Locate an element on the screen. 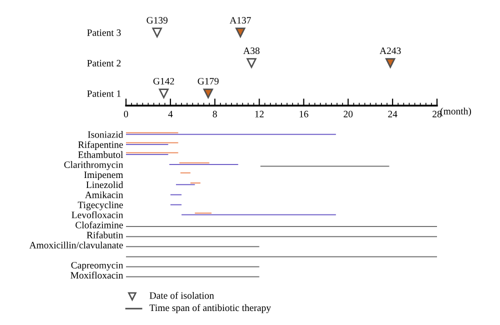 Image resolution: width=500 pixels, height=325 pixels. x-tick-label: 20 is located at coordinates (348, 114).